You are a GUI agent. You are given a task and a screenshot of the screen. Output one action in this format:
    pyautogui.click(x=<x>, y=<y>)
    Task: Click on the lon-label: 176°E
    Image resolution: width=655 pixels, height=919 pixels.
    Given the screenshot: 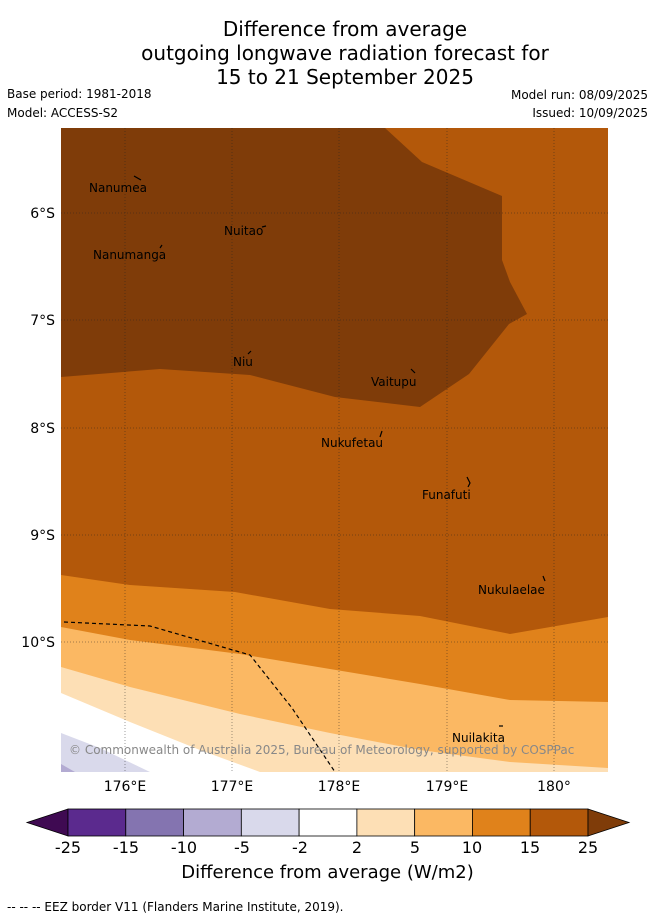 What is the action you would take?
    pyautogui.click(x=125, y=787)
    